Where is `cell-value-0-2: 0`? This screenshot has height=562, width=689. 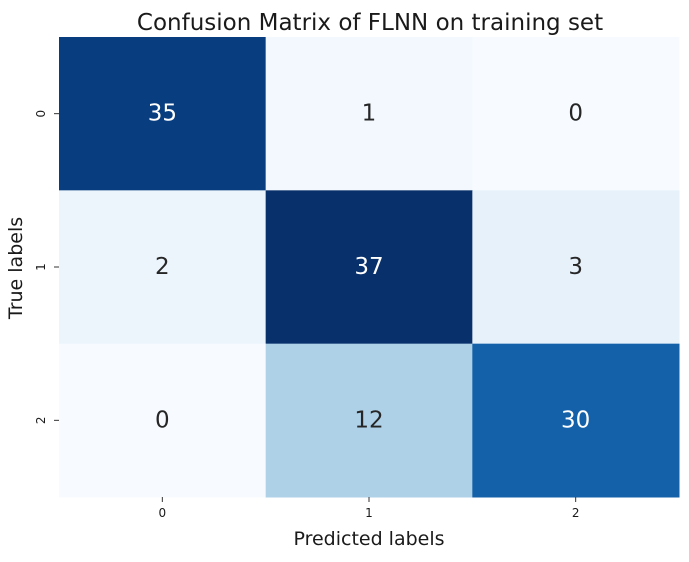
cell-value-0-2: 0 is located at coordinates (575, 114).